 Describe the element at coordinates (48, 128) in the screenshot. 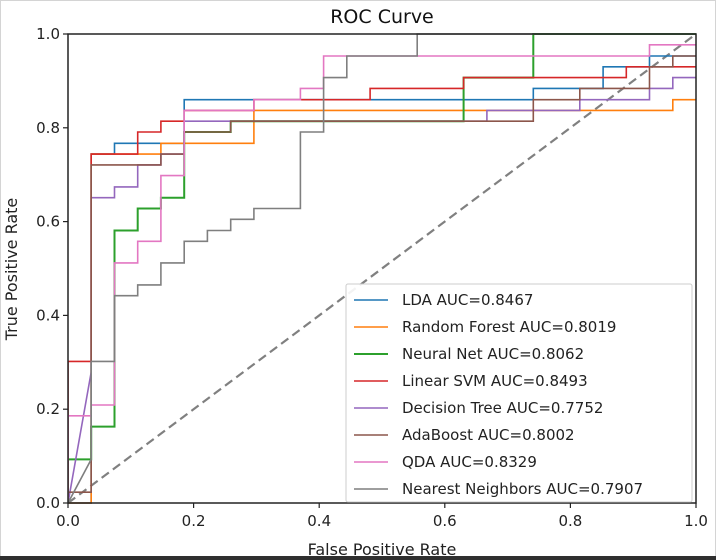

I see `y-tick-label: 0.8` at that location.